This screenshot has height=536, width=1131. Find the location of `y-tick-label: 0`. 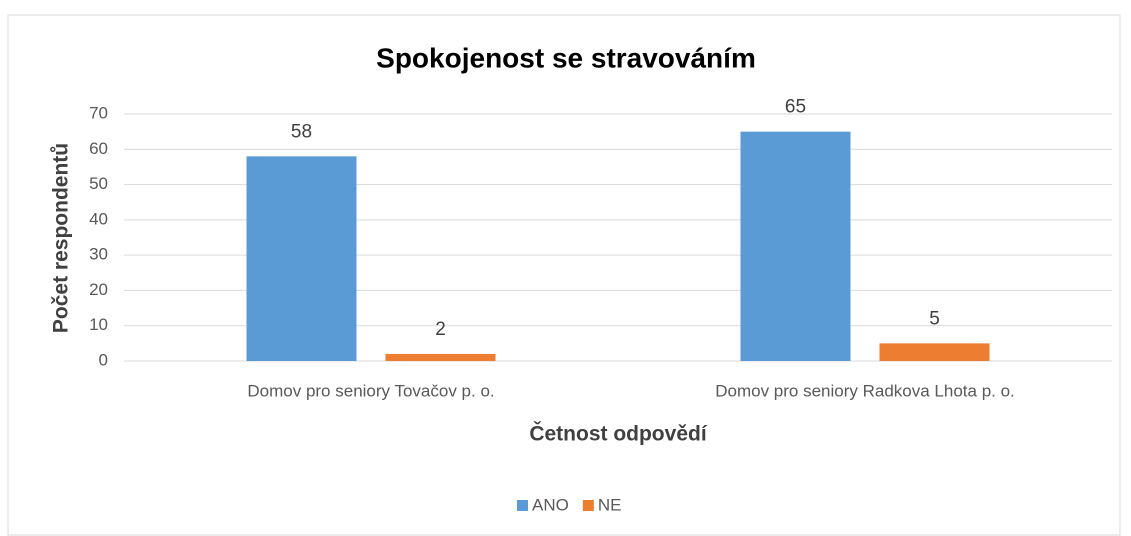

y-tick-label: 0 is located at coordinates (103, 359).